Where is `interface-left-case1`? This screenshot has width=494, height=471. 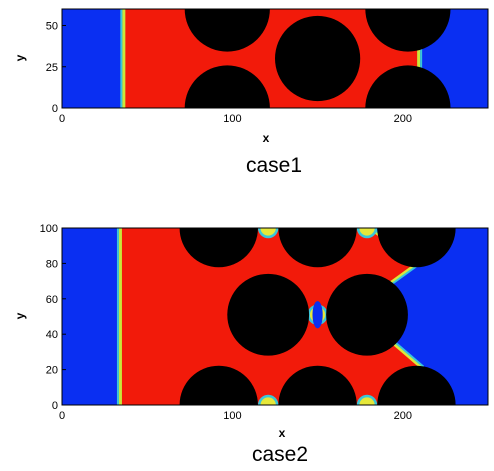
interface-left-case1 is located at coordinates (124, 58).